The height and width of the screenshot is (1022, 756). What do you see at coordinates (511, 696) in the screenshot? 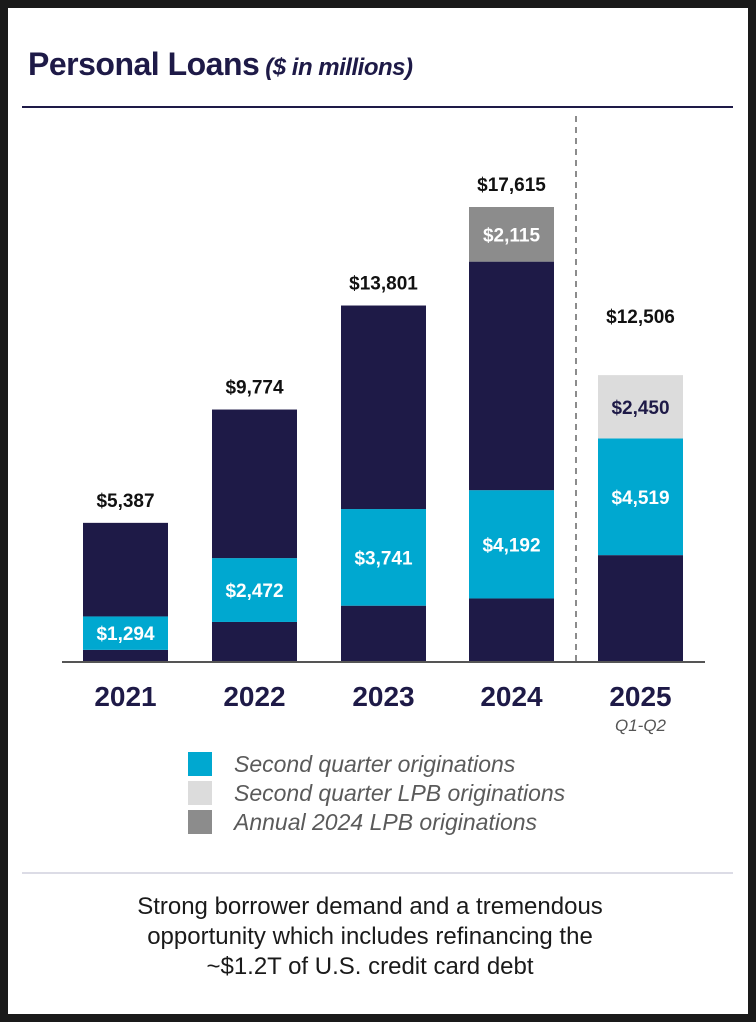
I see `x-tick-label-2024: 2024` at bounding box center [511, 696].